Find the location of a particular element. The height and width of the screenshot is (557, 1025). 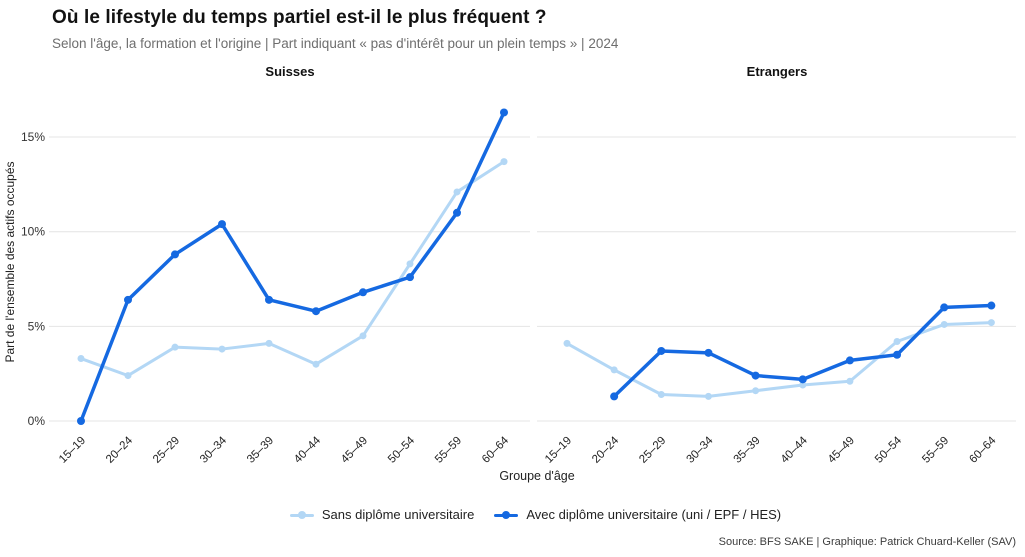

y-tick-label: 15% is located at coordinates (33, 137).